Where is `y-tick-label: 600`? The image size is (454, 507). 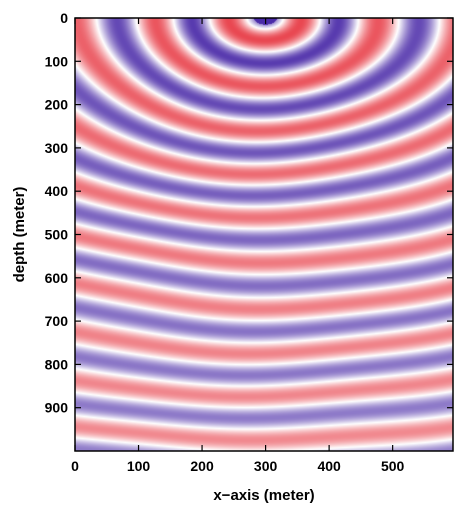
y-tick-label: 600 is located at coordinates (57, 278).